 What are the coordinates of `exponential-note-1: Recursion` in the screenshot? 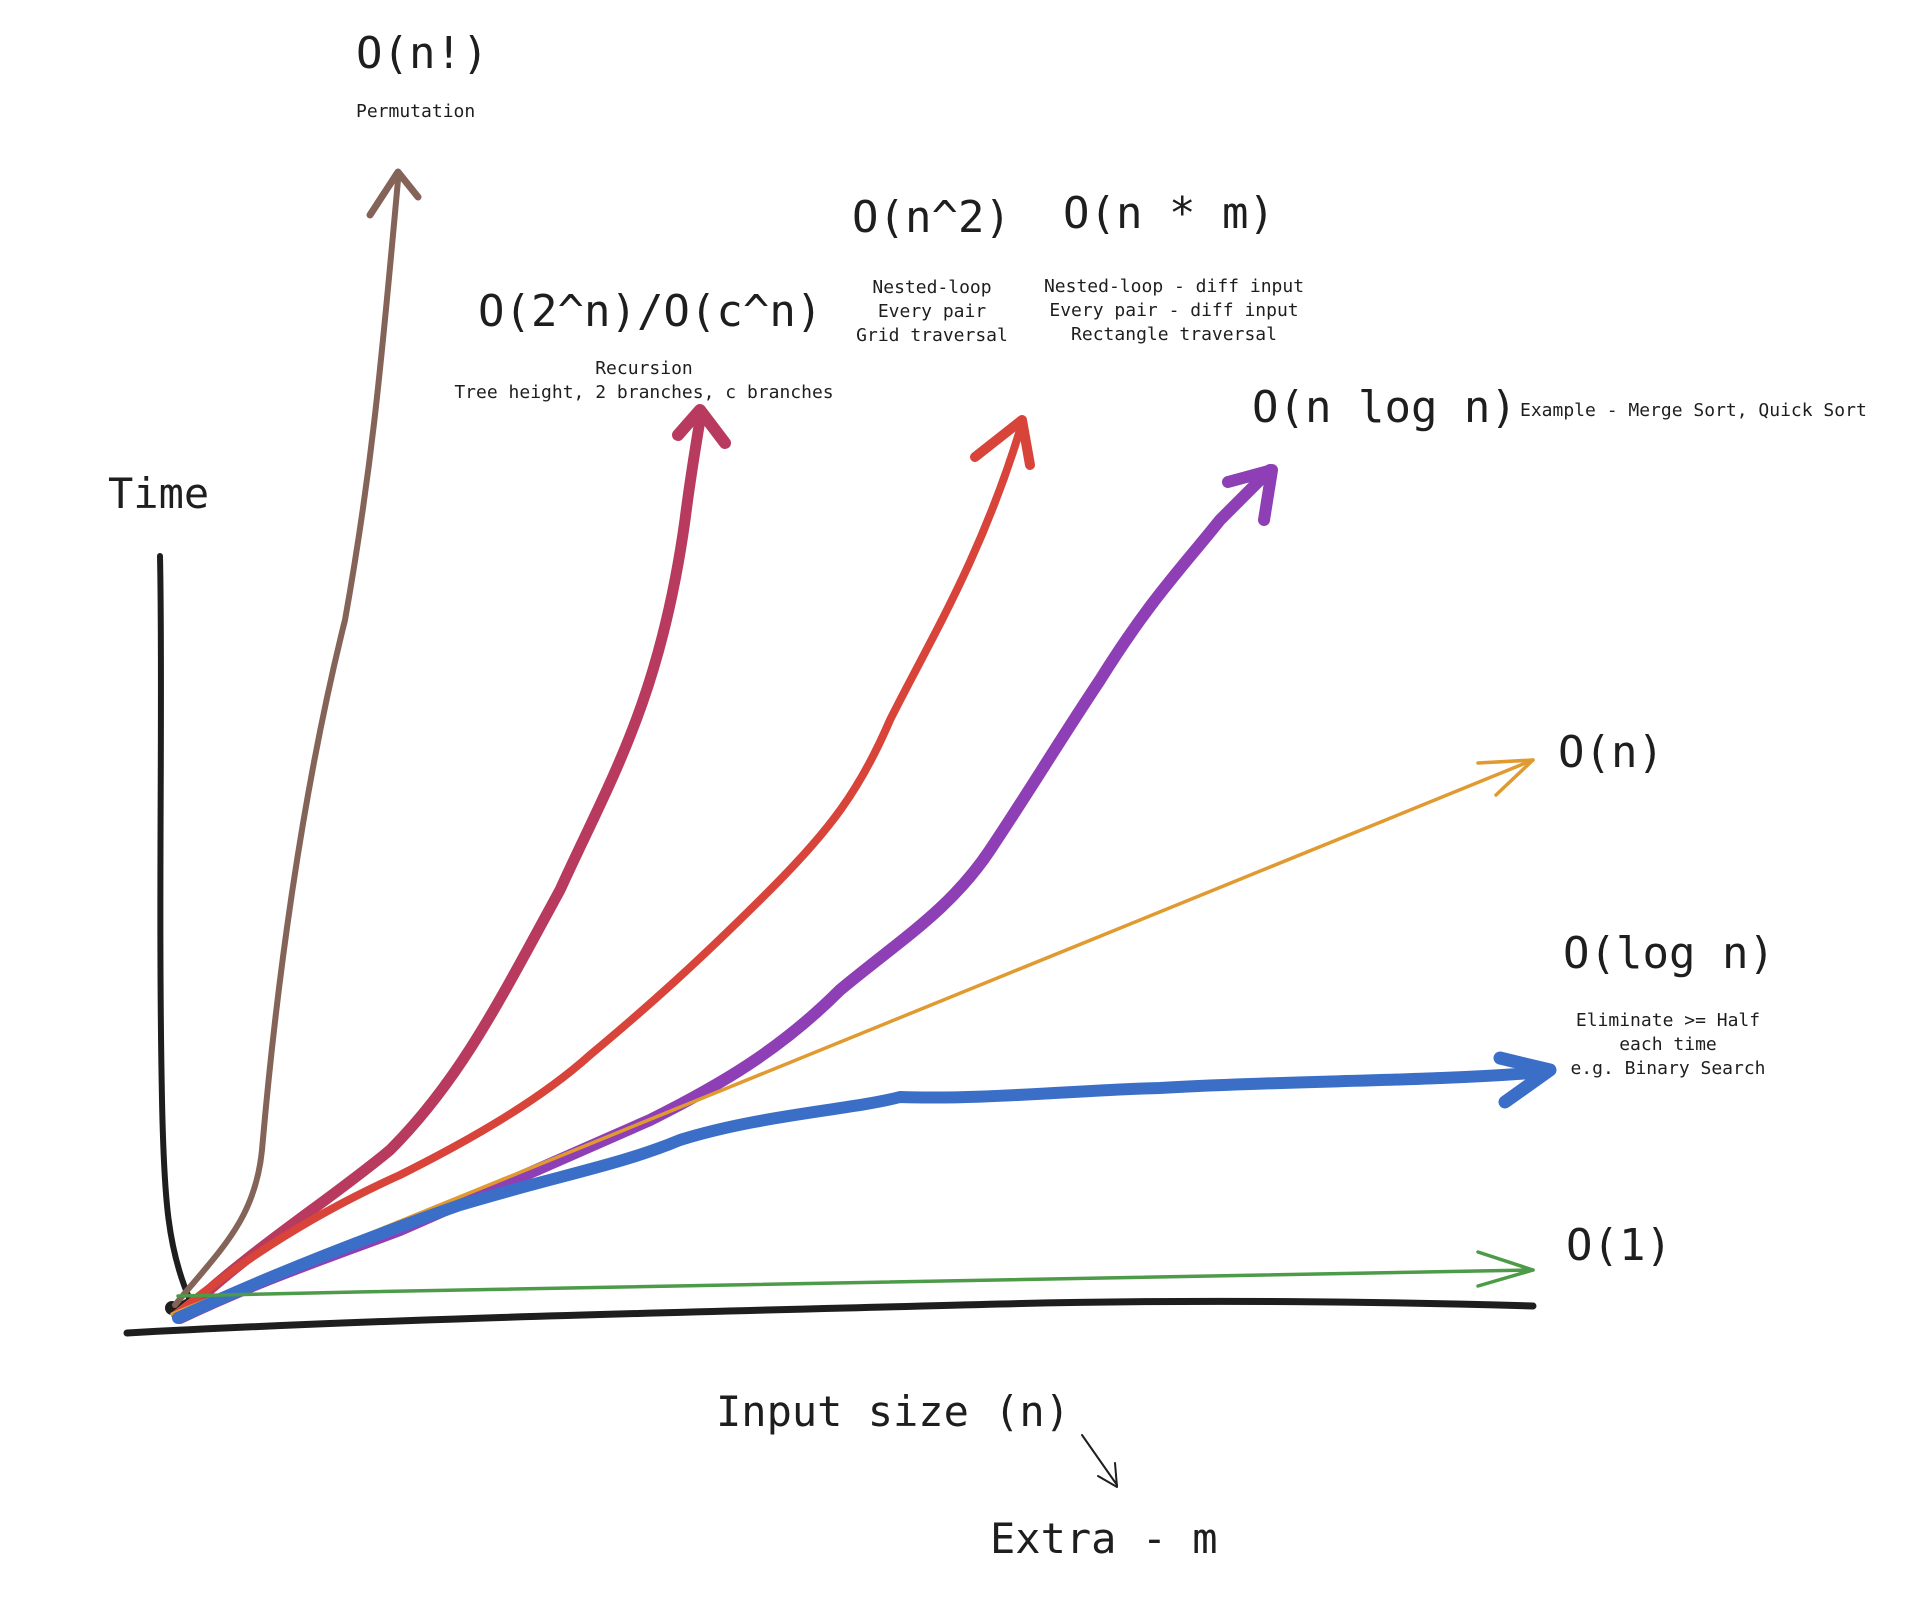 It's located at (644, 368).